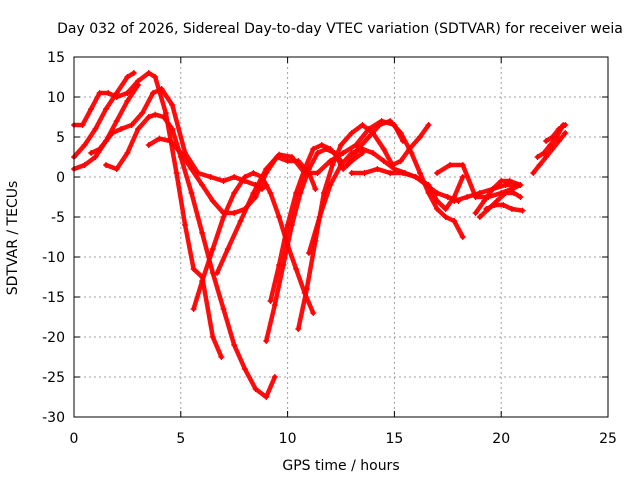 The image size is (640, 480). I want to click on y-tick-labels: 15 10 5 0 -5 -10 -15 -20 -25 -30, so click(53, 238).